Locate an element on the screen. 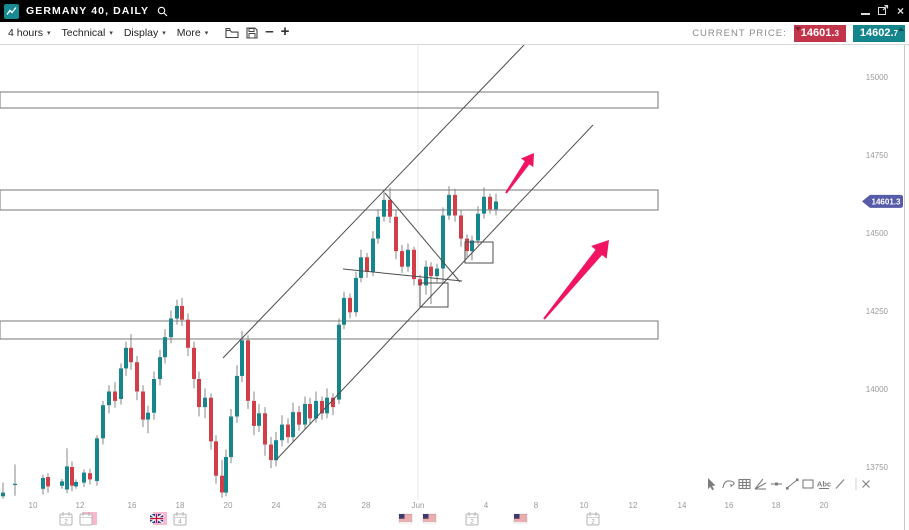 This screenshot has height=530, width=909. arrow-down-icon is located at coordinates (797, 28).